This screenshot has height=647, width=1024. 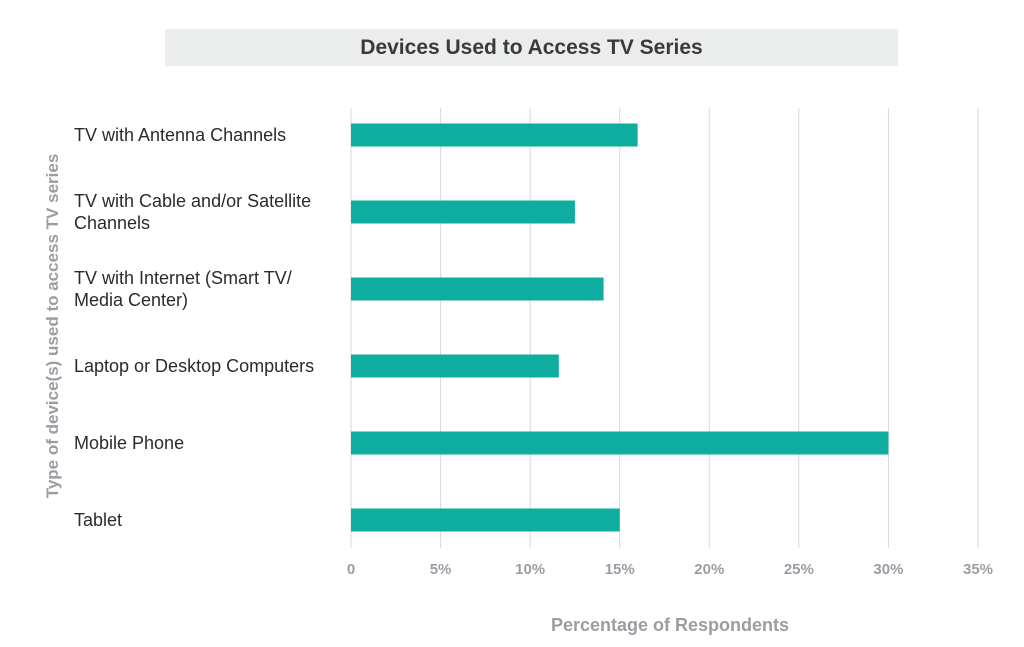 What do you see at coordinates (888, 569) in the screenshot?
I see `x-tick-label: 30%` at bounding box center [888, 569].